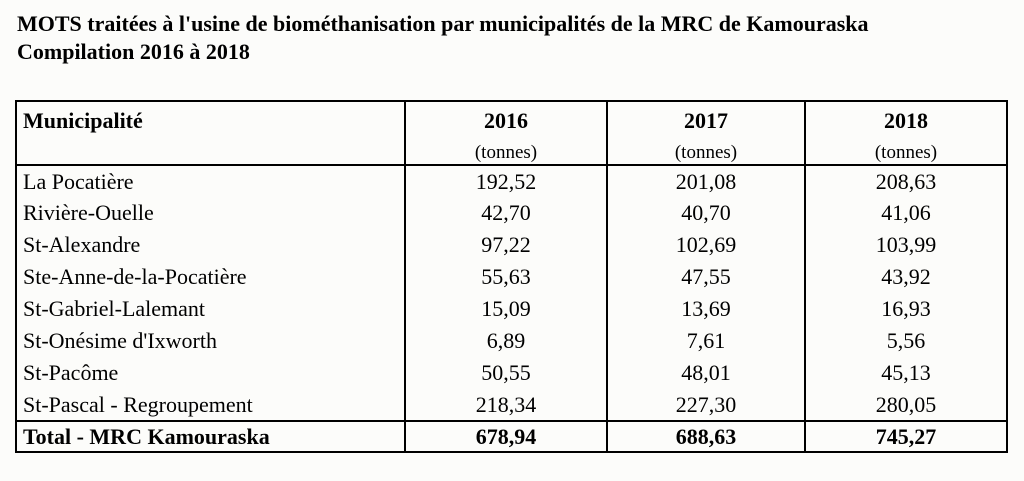  What do you see at coordinates (905, 373) in the screenshot?
I see `value-2018: 45,13` at bounding box center [905, 373].